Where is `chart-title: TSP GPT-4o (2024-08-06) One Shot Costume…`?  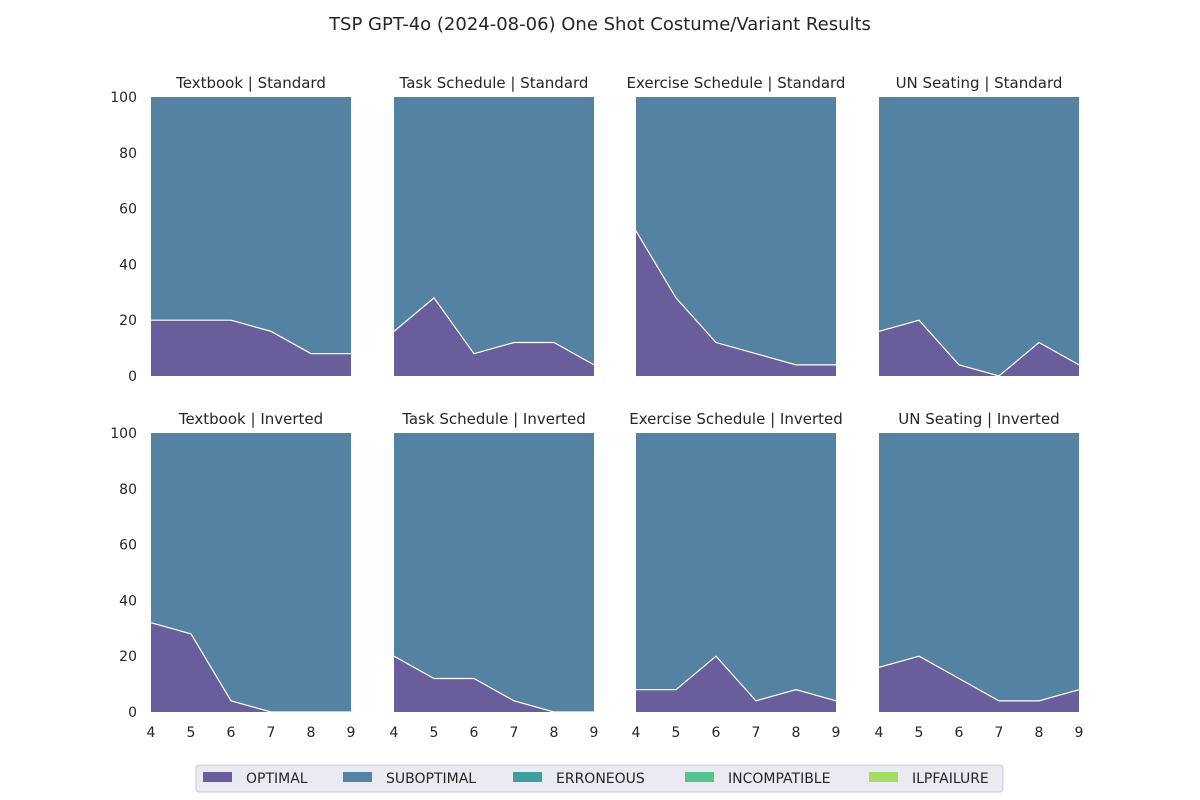
chart-title: TSP GPT-4o (2024-08-06) One Shot Costume… is located at coordinates (599, 24).